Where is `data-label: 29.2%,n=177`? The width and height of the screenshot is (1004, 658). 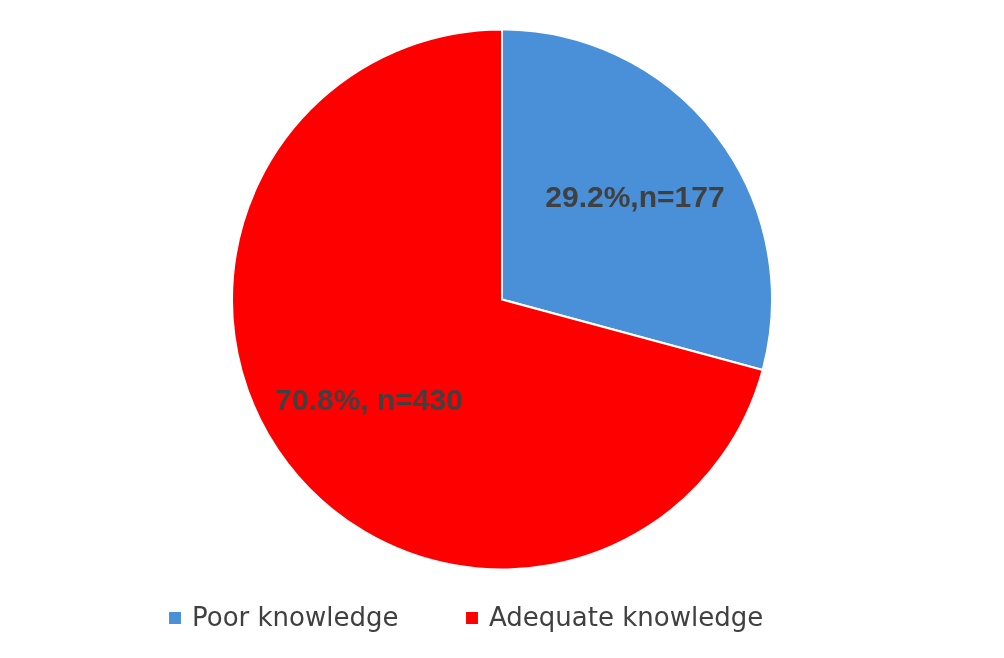
data-label: 29.2%,n=177 is located at coordinates (635, 196).